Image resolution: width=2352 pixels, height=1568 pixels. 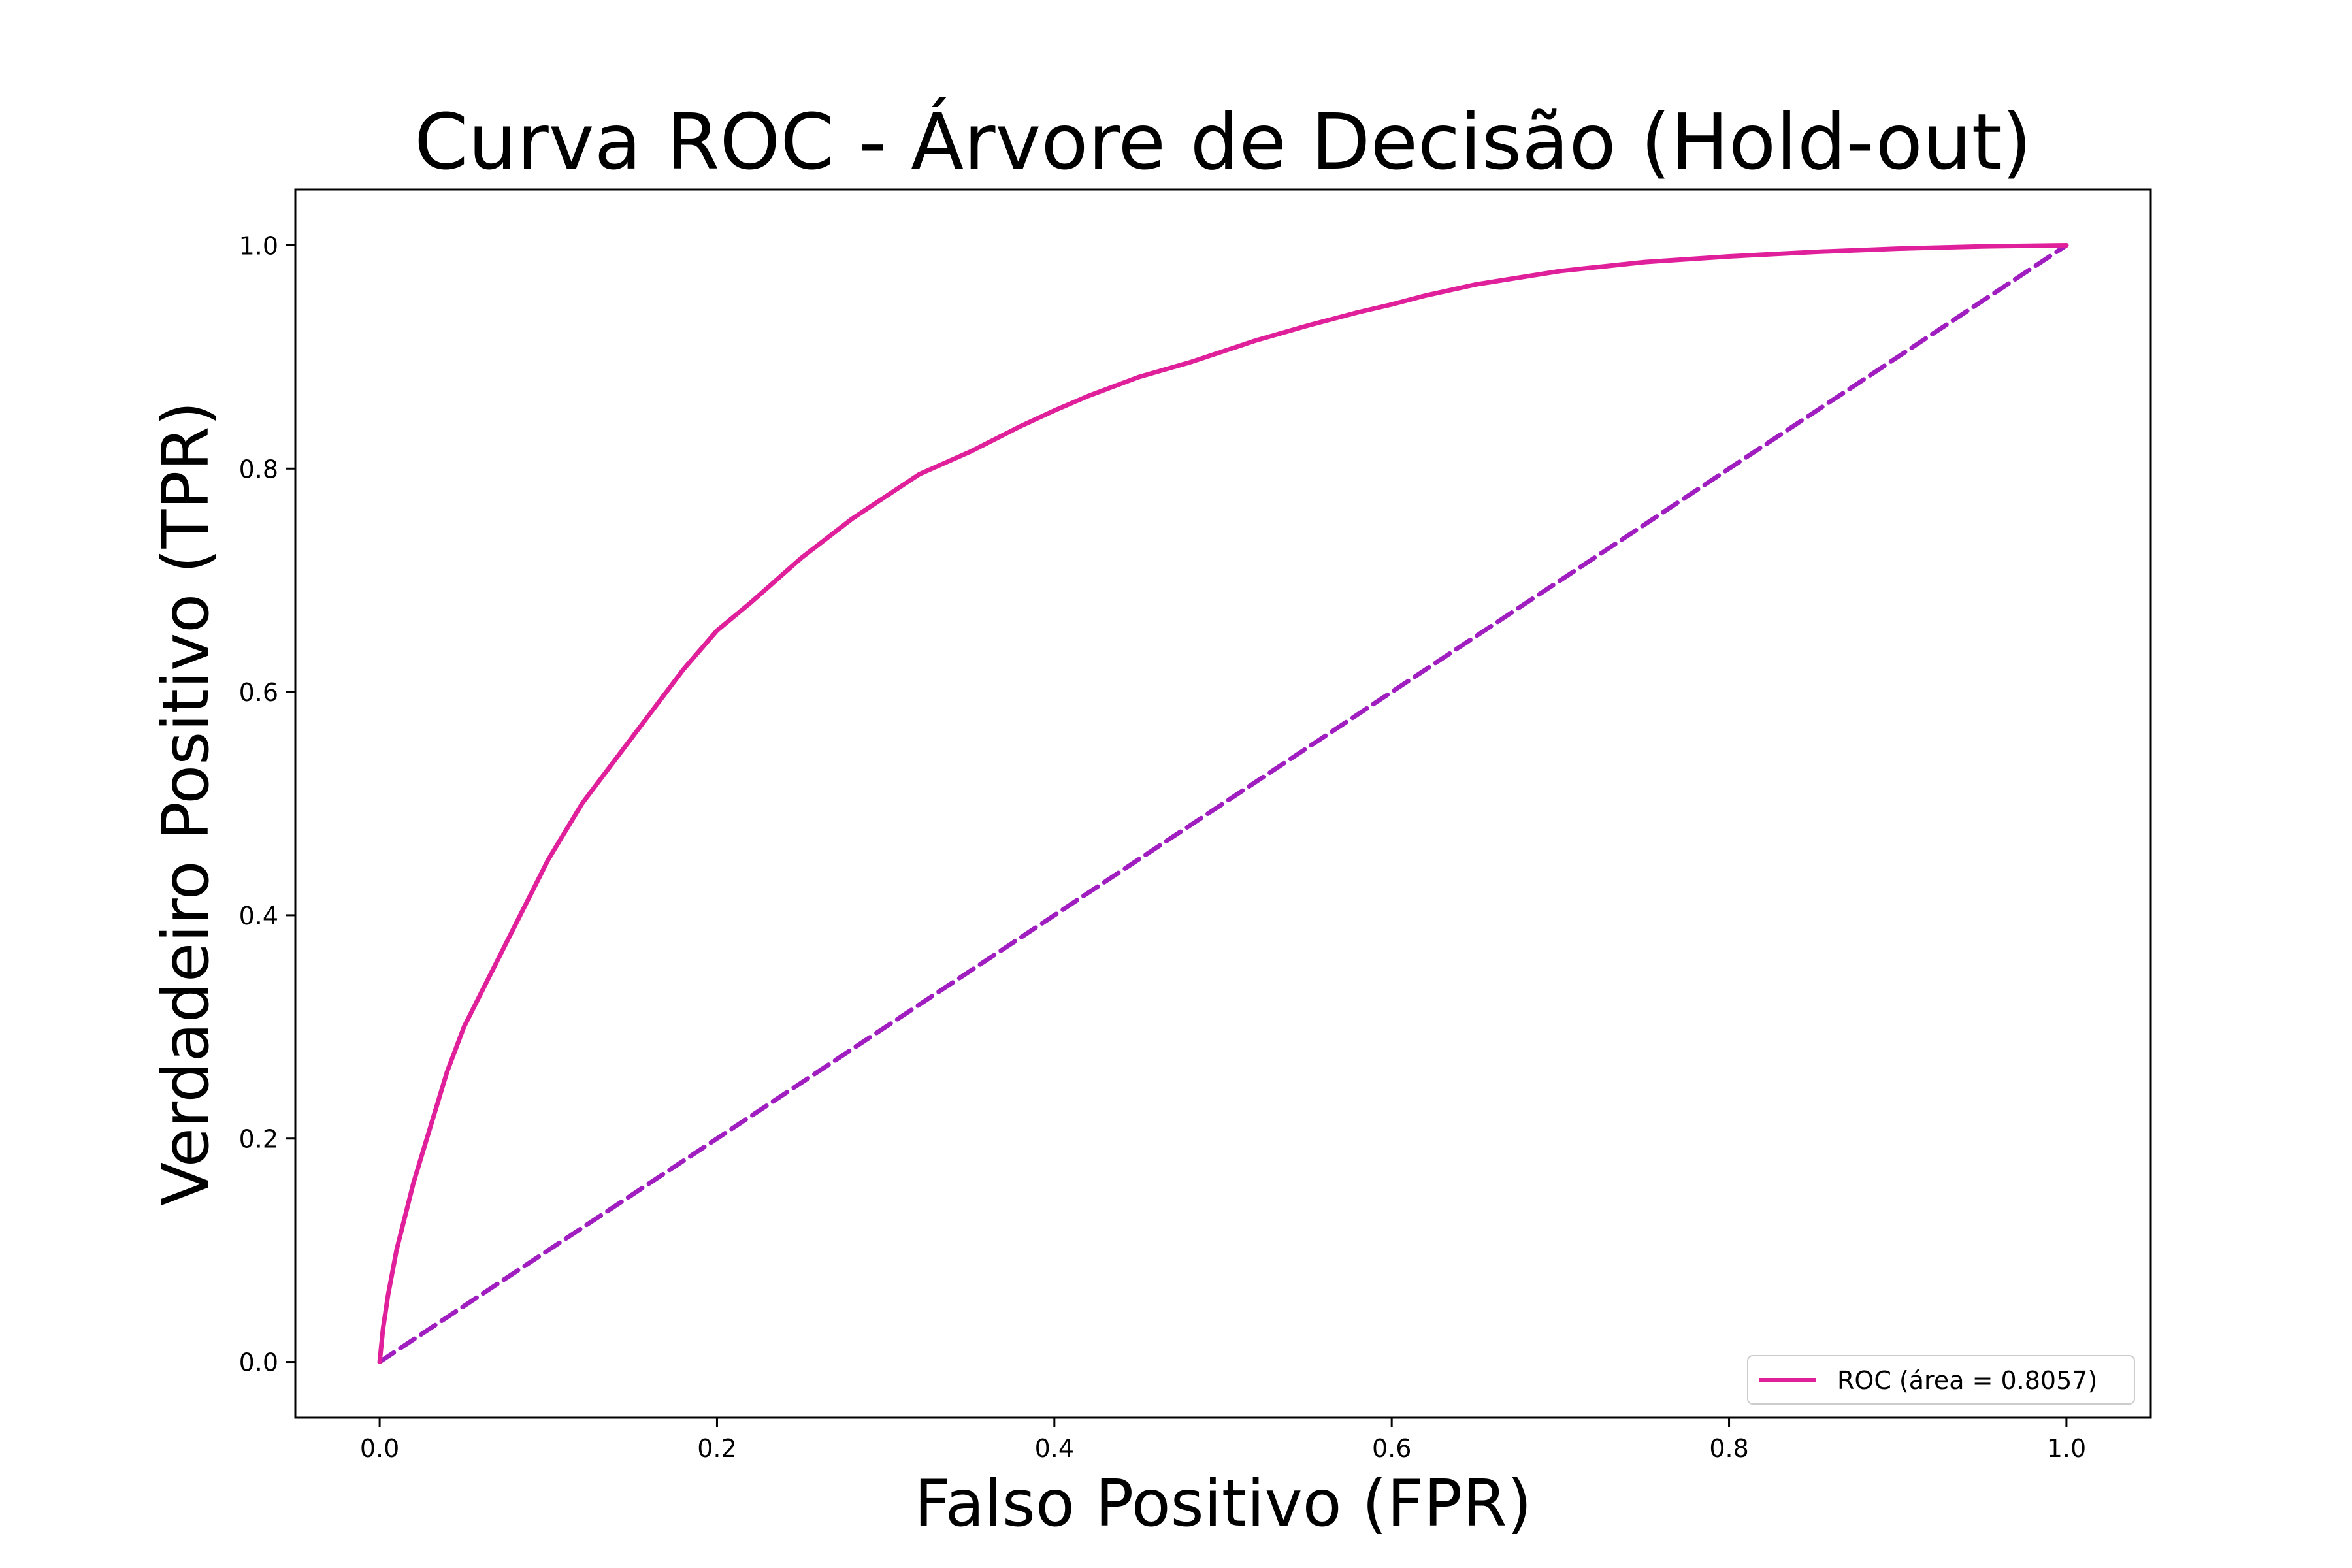 I want to click on x-tick-label: 0.0, so click(x=379, y=1448).